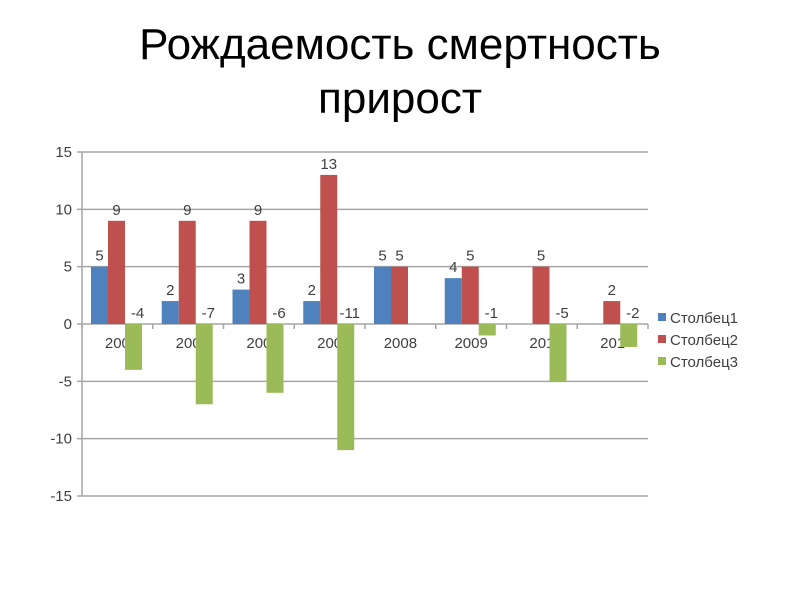 This screenshot has width=800, height=600. Describe the element at coordinates (400, 343) in the screenshot. I see `x-tick-label: 2008` at that location.